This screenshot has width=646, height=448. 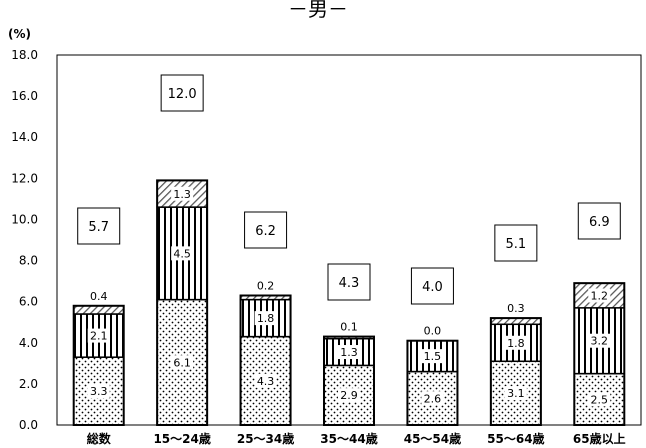 I want to click on x-axis-labels: 総数 15～24歳 25～34歳 35～44歳 45～54歳 55～64歳 65歳以上, so click(x=356, y=438).